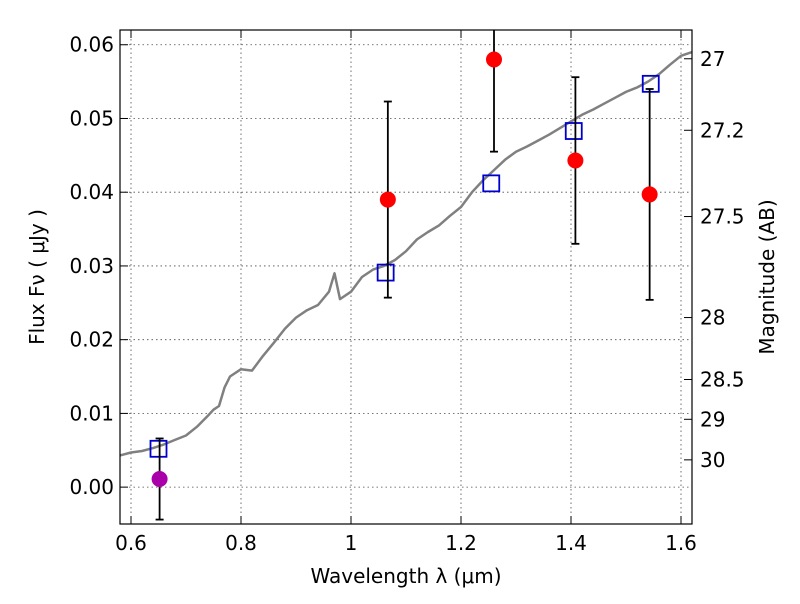 This screenshot has width=800, height=604. Describe the element at coordinates (91, 340) in the screenshot. I see `y-tick-label: 0.02` at that location.